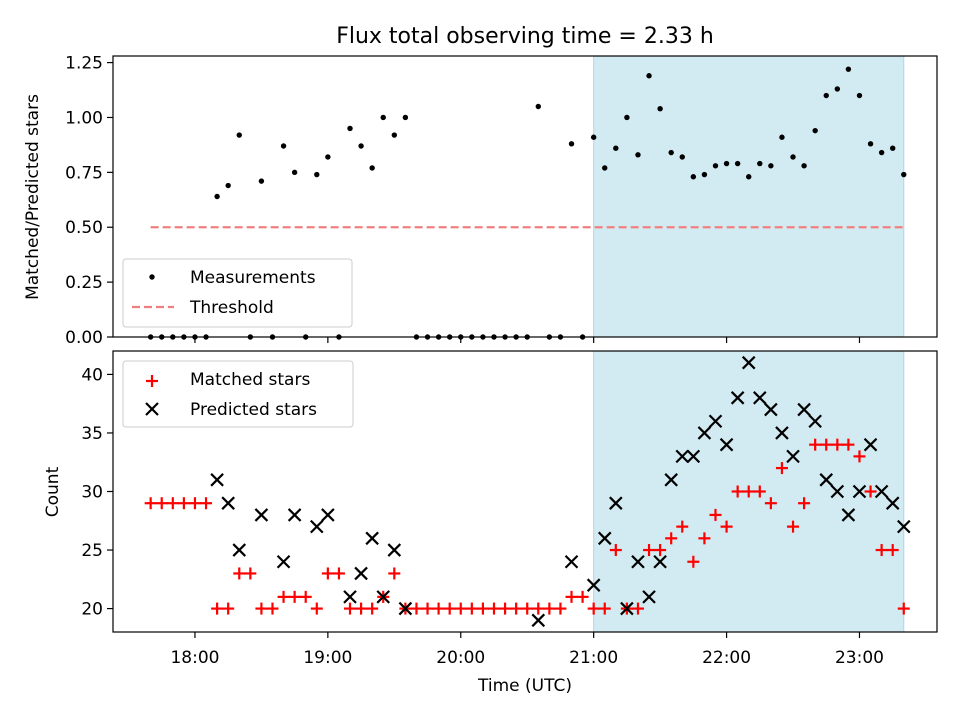  Describe the element at coordinates (152, 381) in the screenshot. I see `legend-matched-marker` at that location.